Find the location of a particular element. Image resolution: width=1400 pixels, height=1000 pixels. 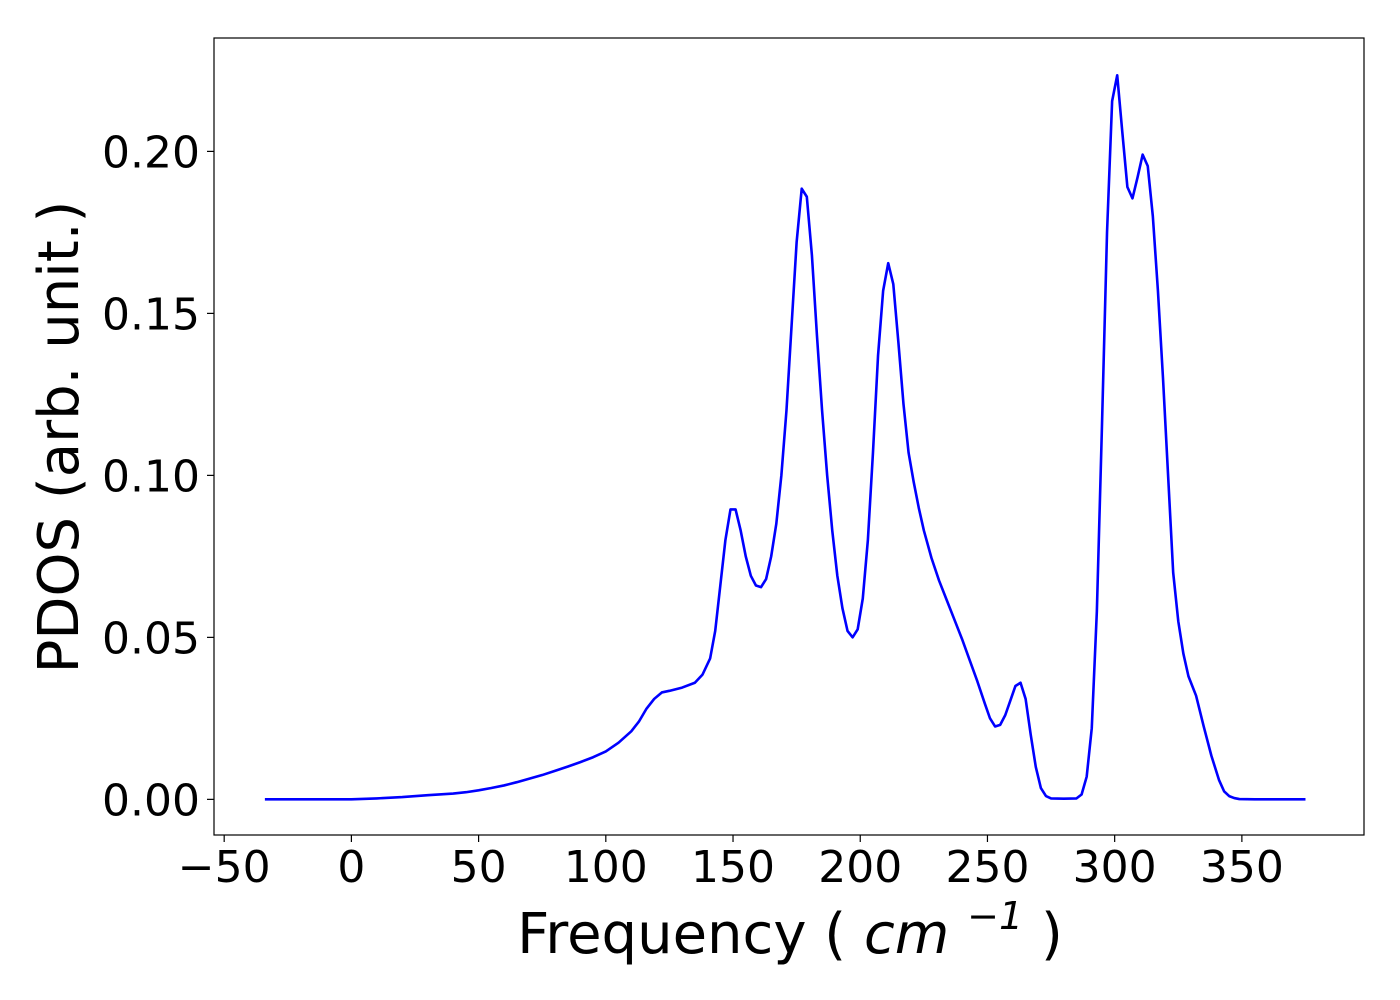

y-tick-label: 0.10 is located at coordinates (151, 476).